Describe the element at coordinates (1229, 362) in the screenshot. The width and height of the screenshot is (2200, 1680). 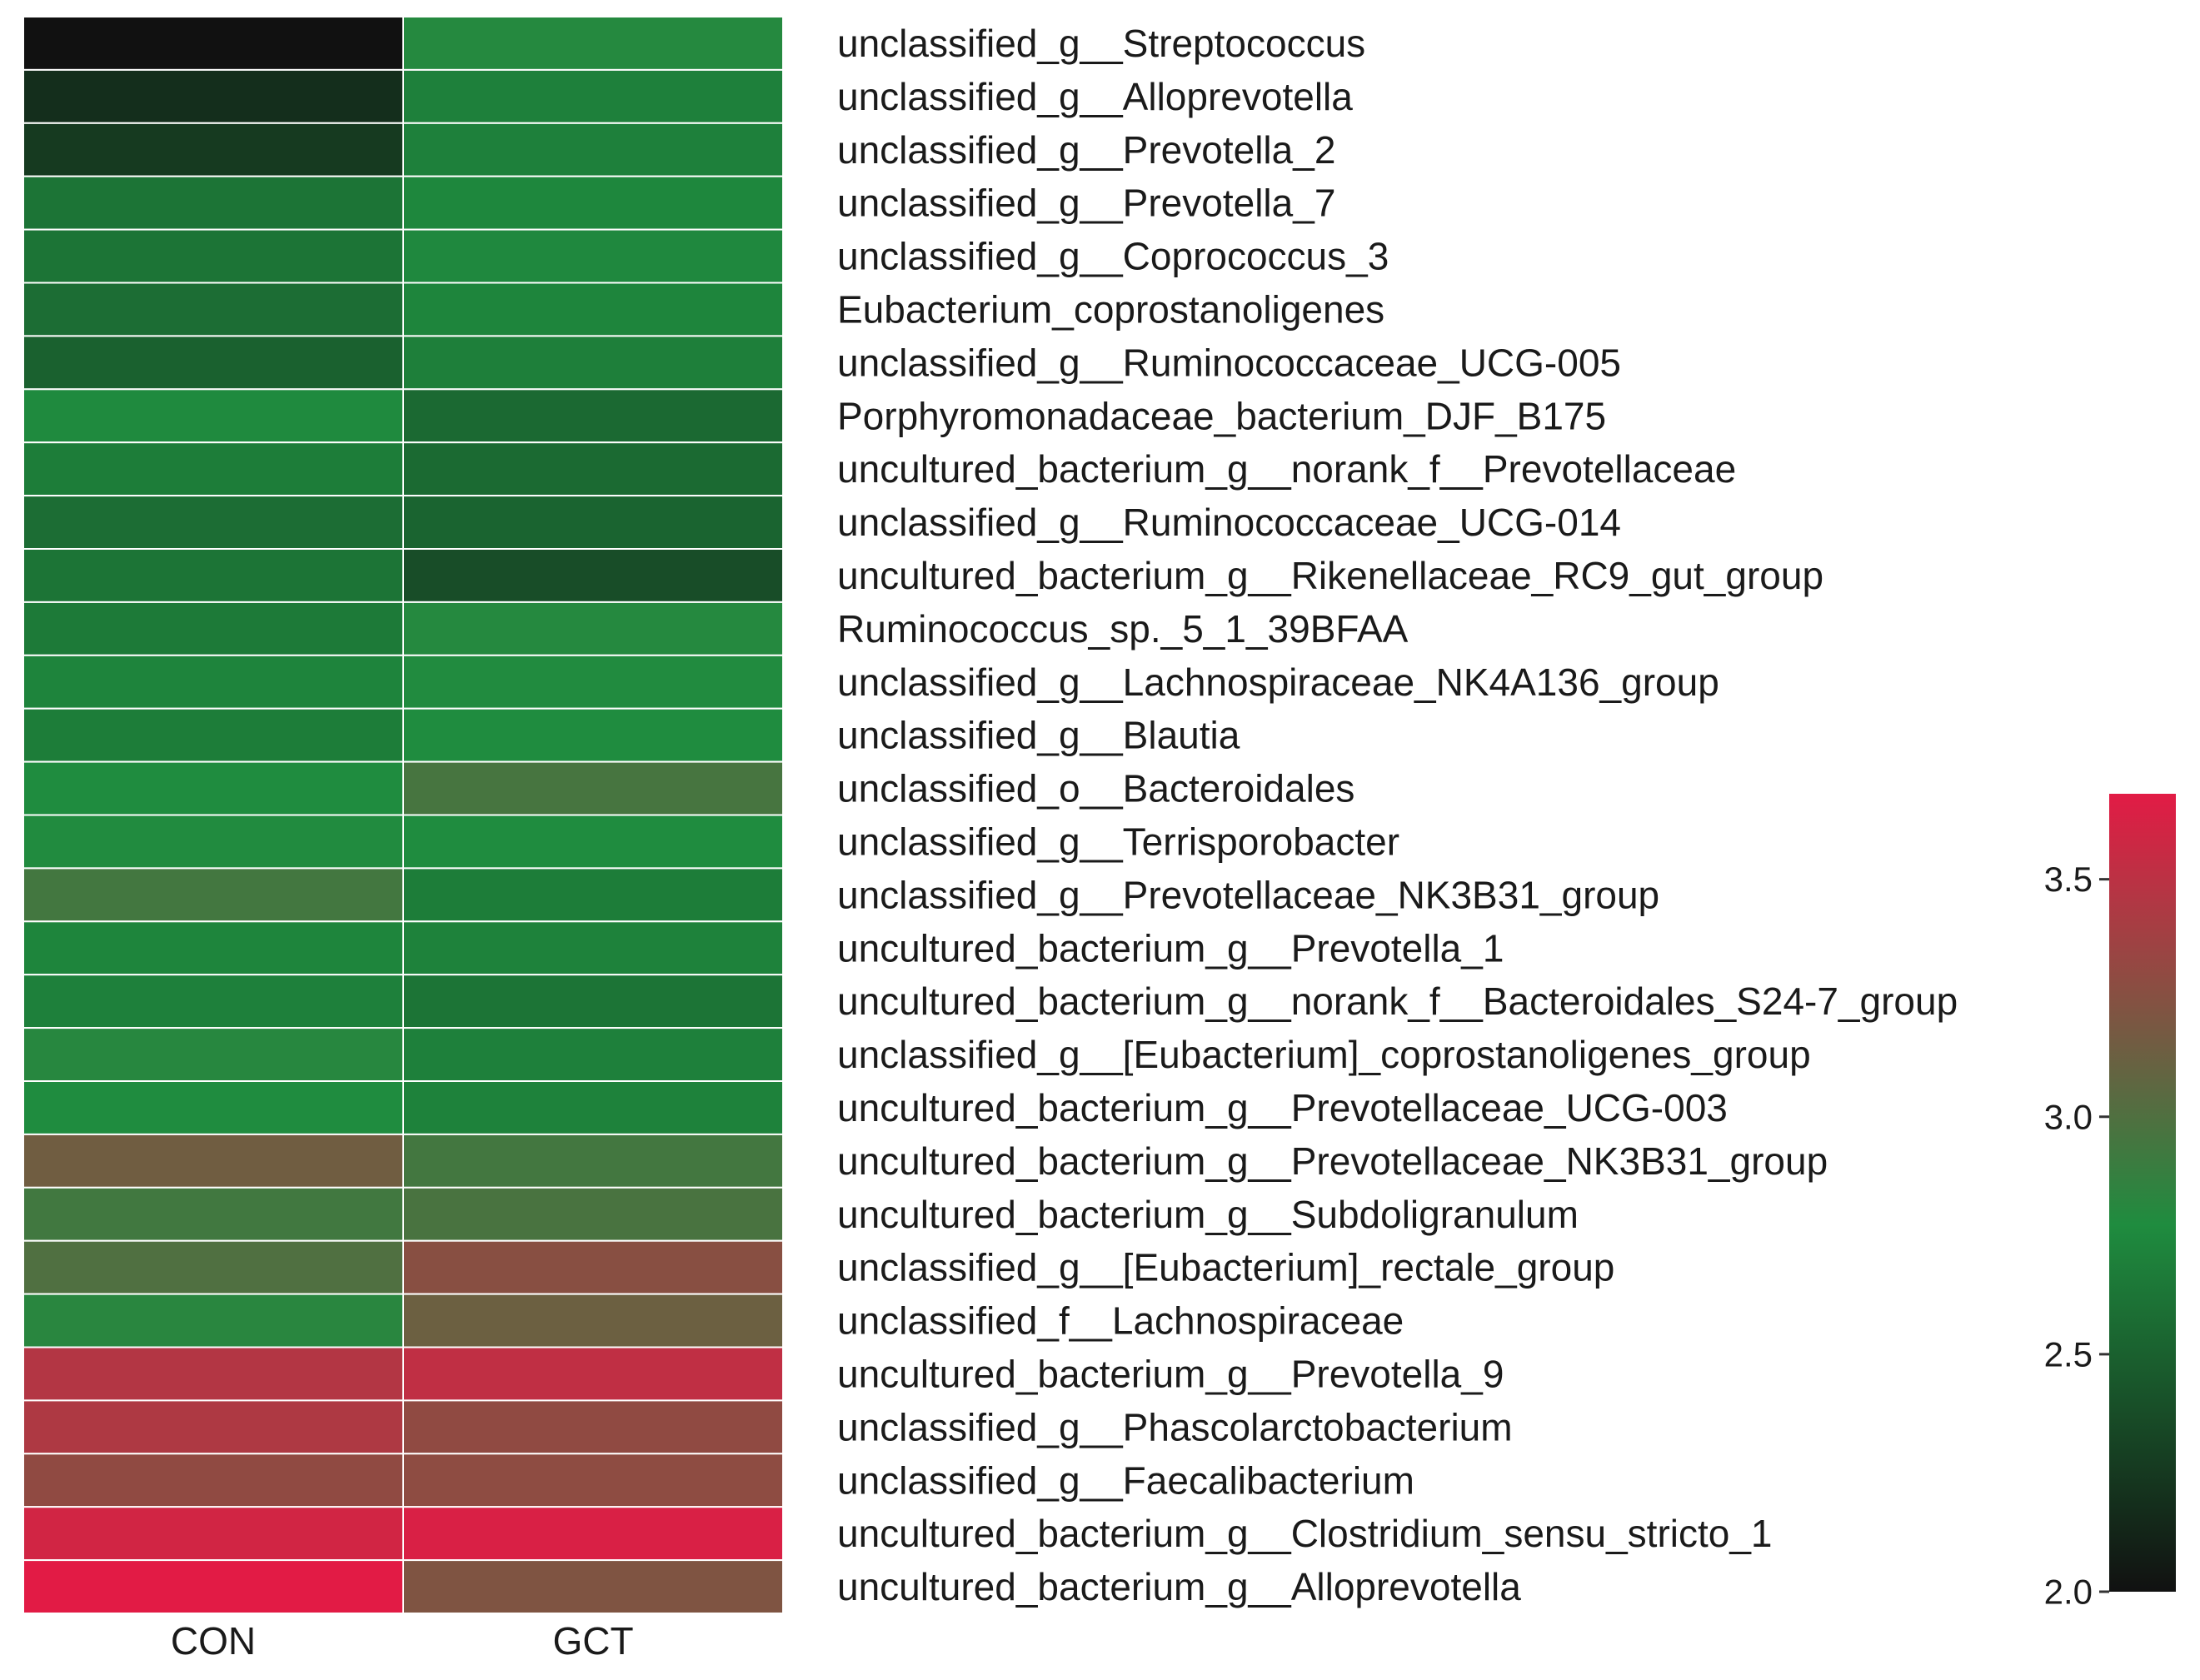
I see `row-label: unclassified_g__Ruminococcaceae_UCG-005` at that location.